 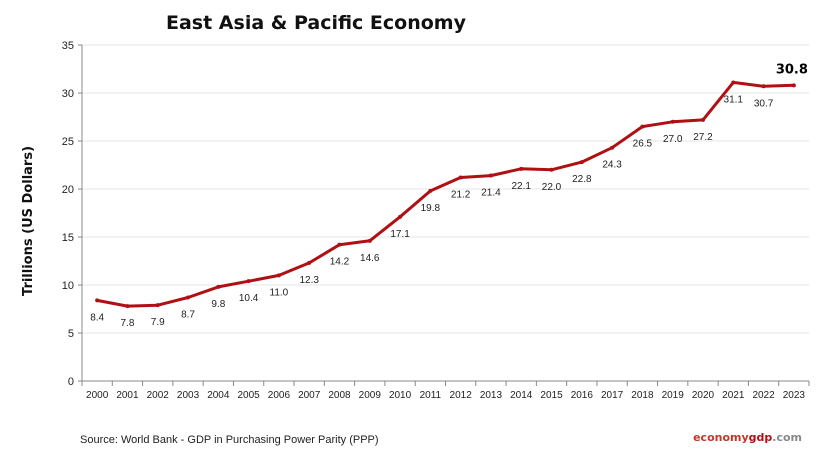 What do you see at coordinates (461, 395) in the screenshot?
I see `x-tick-label: 2012` at bounding box center [461, 395].